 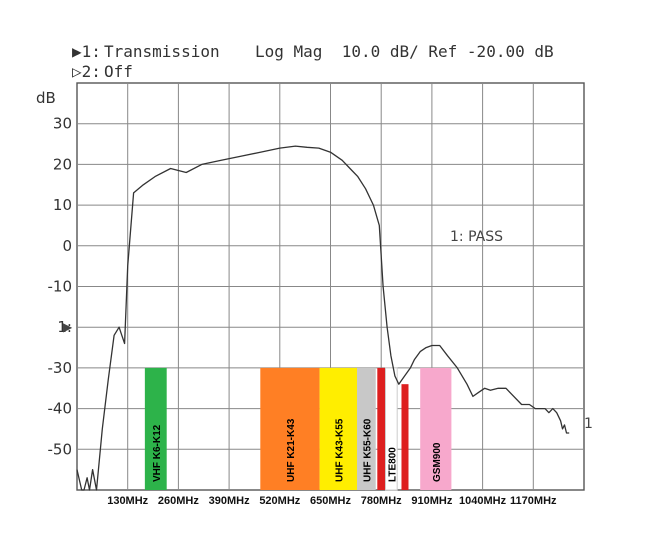 I want to click on band-label: GSM900, so click(x=437, y=462).